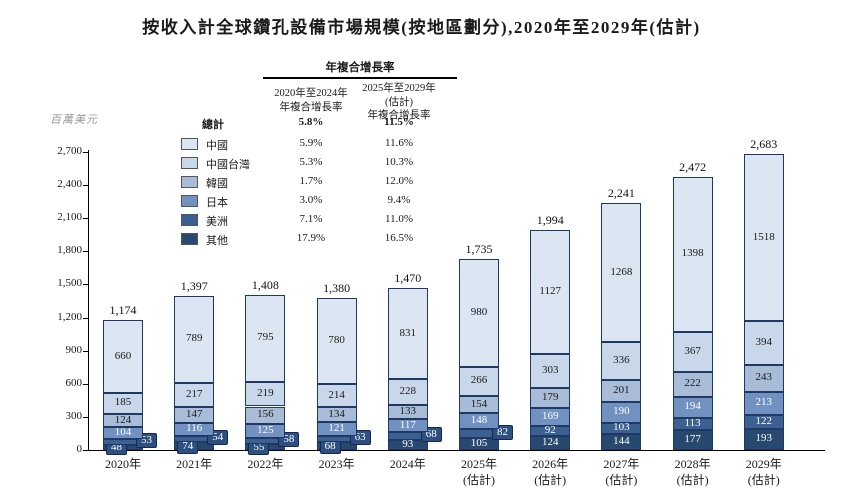 The height and width of the screenshot is (496, 843). I want to click on y-tick-label: 300, so click(74, 415).